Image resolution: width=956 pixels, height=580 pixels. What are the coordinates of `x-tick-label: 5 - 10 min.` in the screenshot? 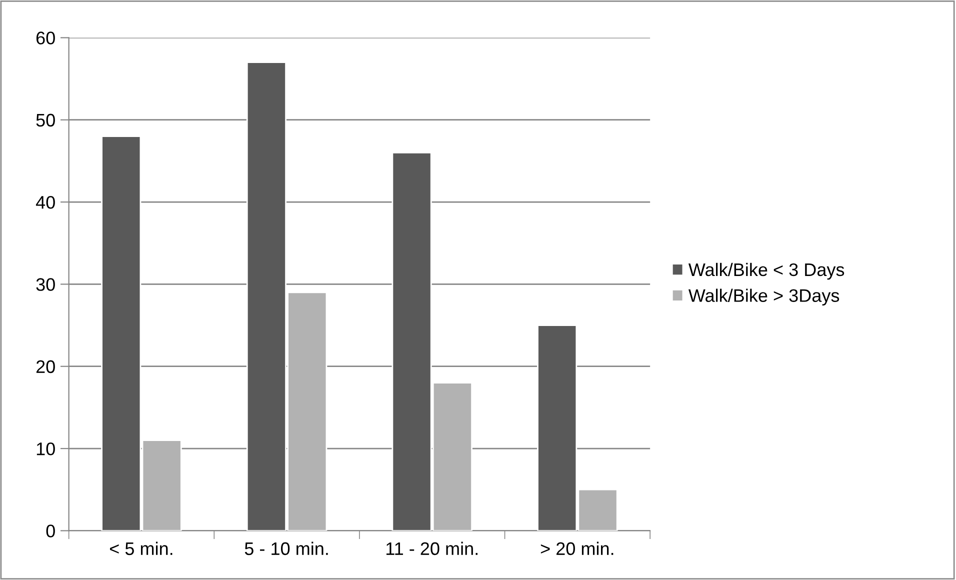 It's located at (286, 549).